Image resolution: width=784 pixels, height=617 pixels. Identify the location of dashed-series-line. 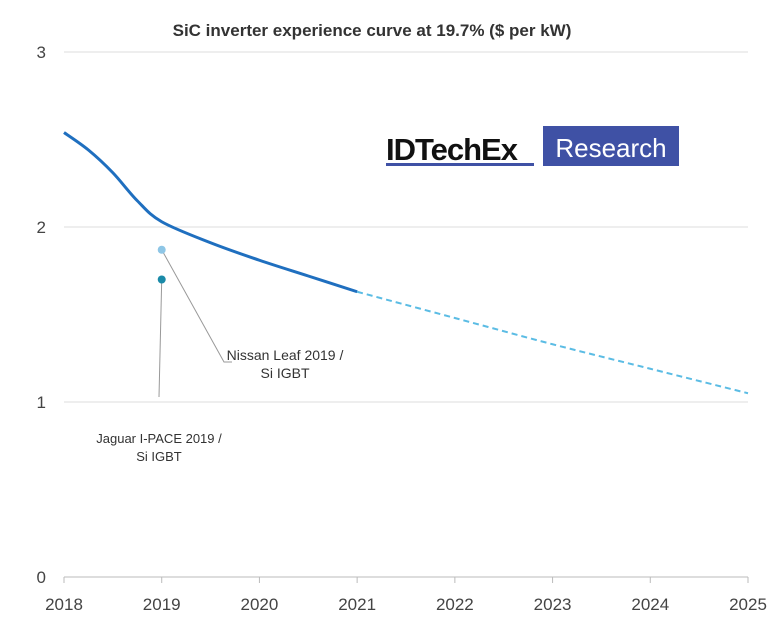
(552, 342).